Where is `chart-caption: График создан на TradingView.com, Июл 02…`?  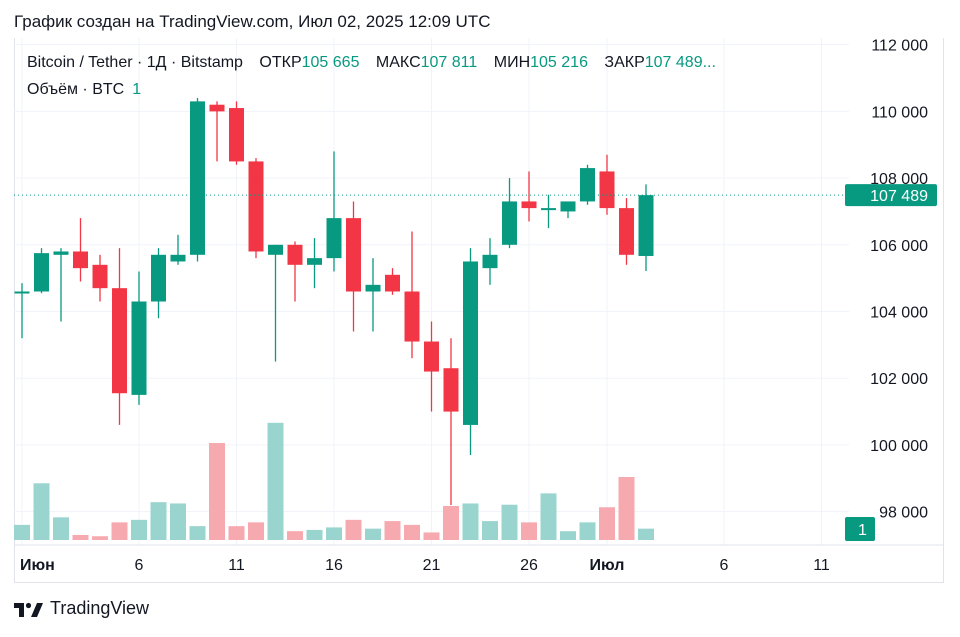 chart-caption: График создан на TradingView.com, Июл 02… is located at coordinates (252, 21).